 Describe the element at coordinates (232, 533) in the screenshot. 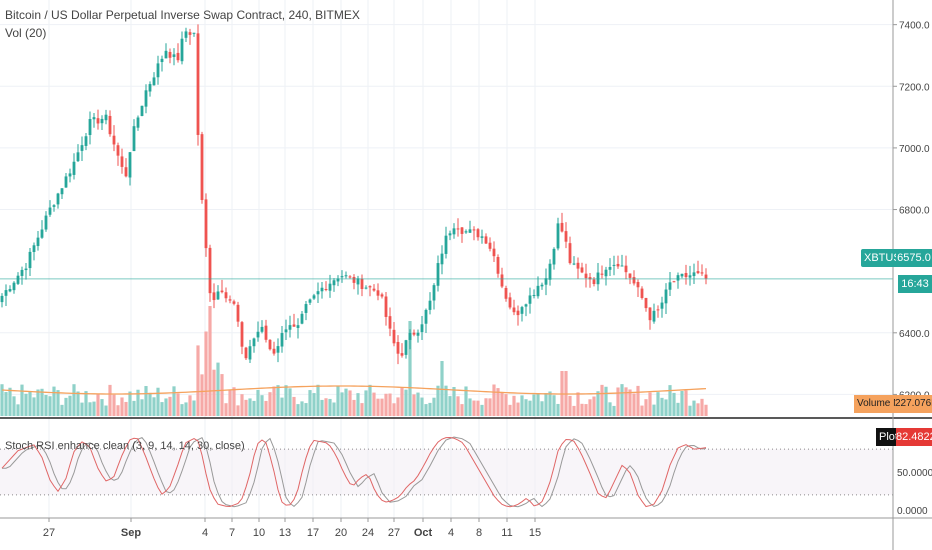

I see `time-axis-label: 7` at that location.